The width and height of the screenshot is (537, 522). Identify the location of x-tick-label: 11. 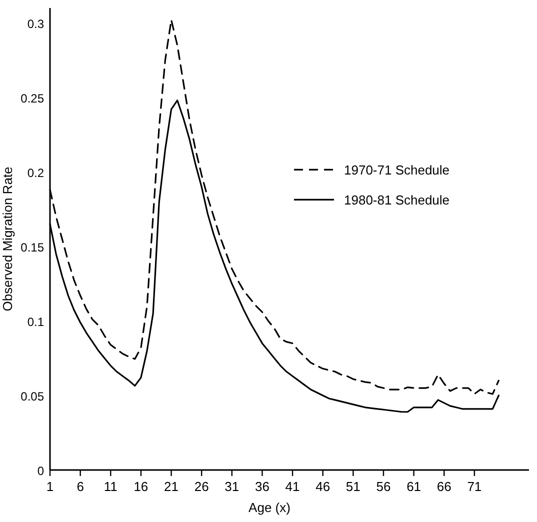
(111, 486).